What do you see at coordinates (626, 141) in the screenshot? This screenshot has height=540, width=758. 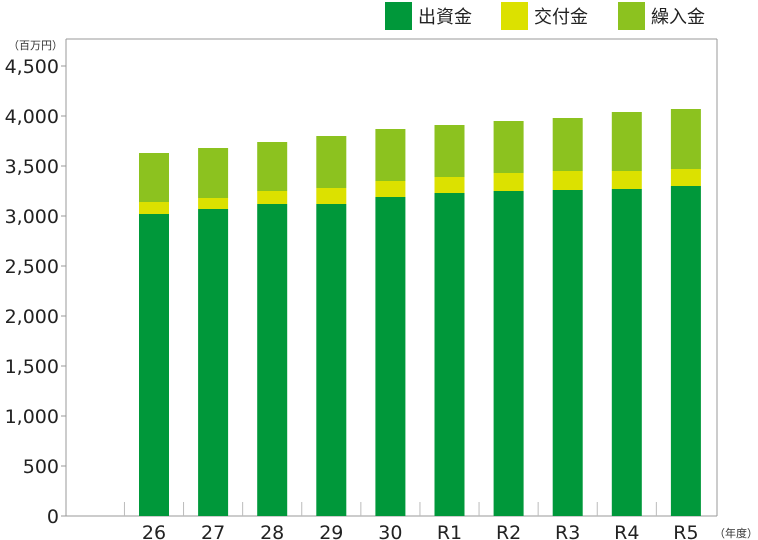 I see `bar-segment-繰入金-R4` at bounding box center [626, 141].